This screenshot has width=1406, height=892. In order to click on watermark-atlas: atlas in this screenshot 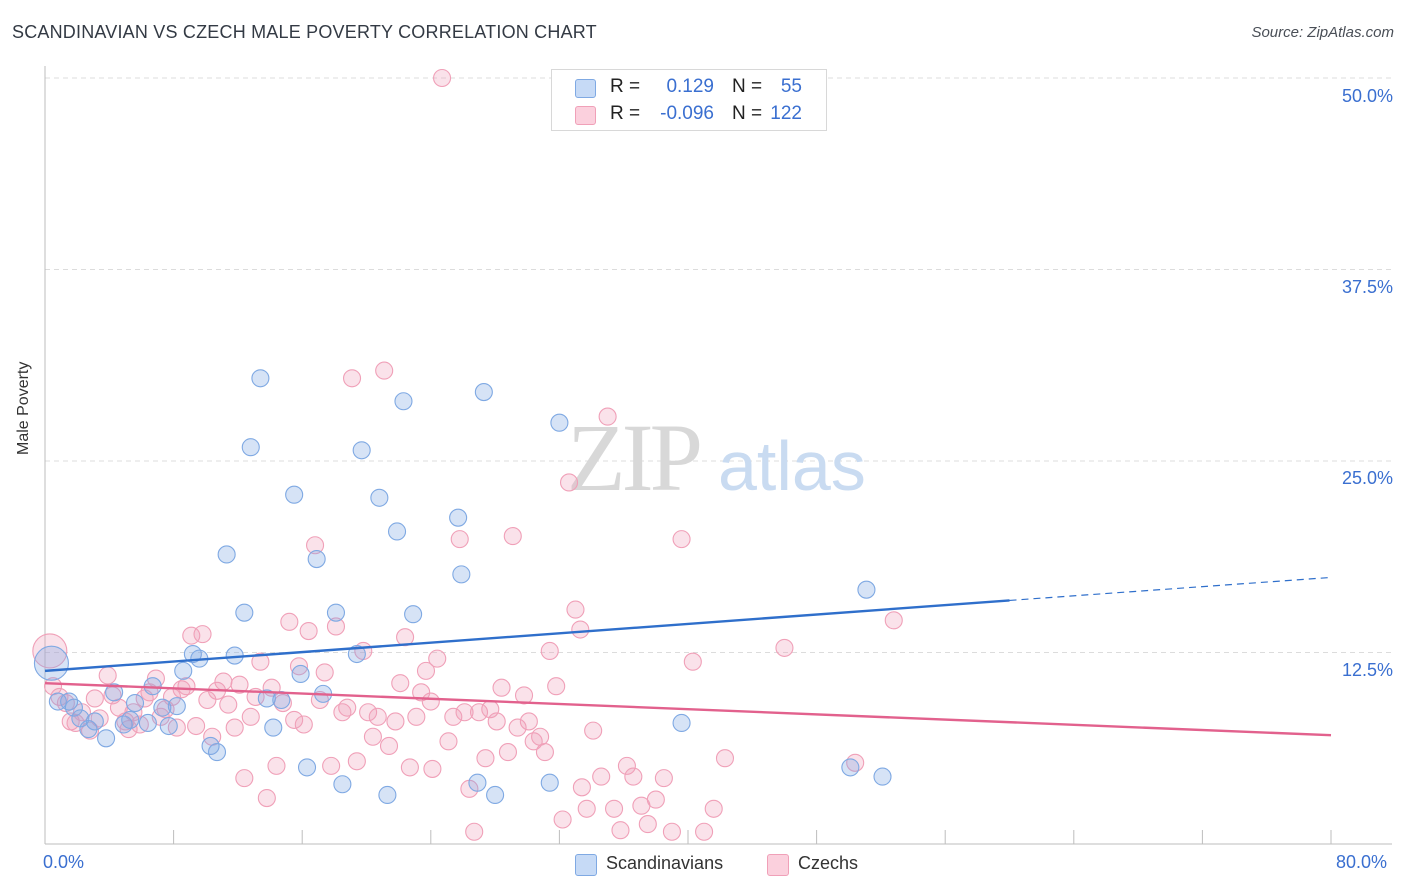, I will do `click(792, 466)`.